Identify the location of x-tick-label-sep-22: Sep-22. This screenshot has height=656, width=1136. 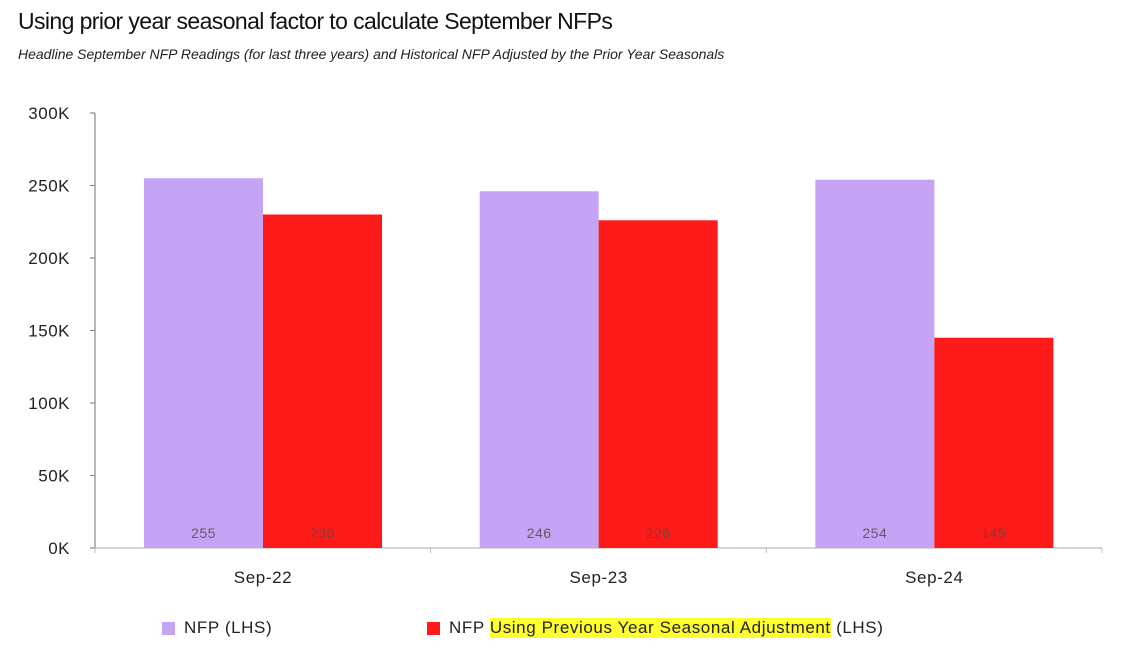
(263, 577).